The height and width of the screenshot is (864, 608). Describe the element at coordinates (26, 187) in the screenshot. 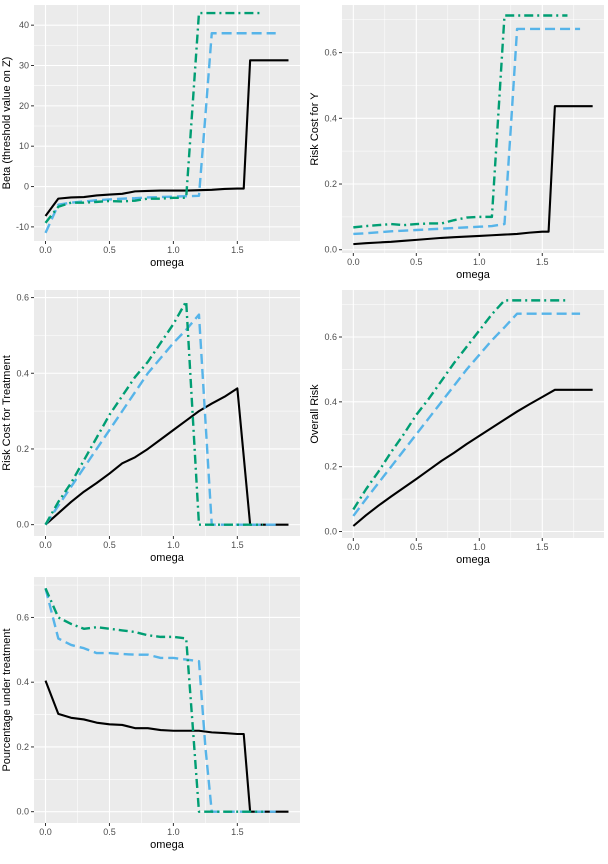

I see `y-tick-label: 0` at that location.